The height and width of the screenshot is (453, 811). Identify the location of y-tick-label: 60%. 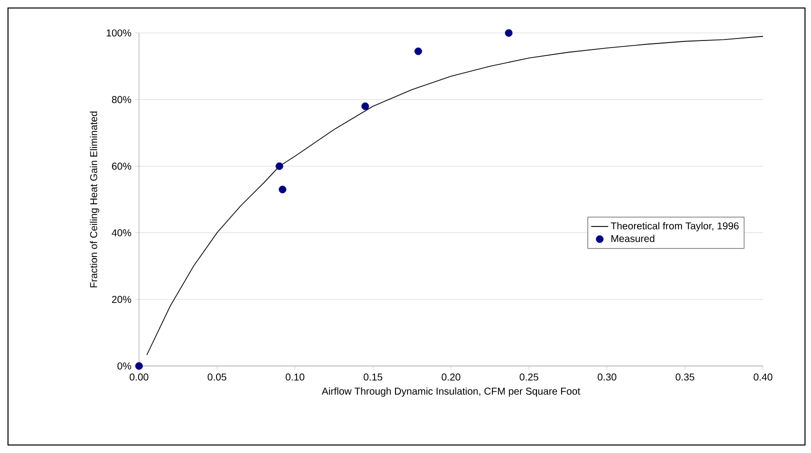
(122, 166).